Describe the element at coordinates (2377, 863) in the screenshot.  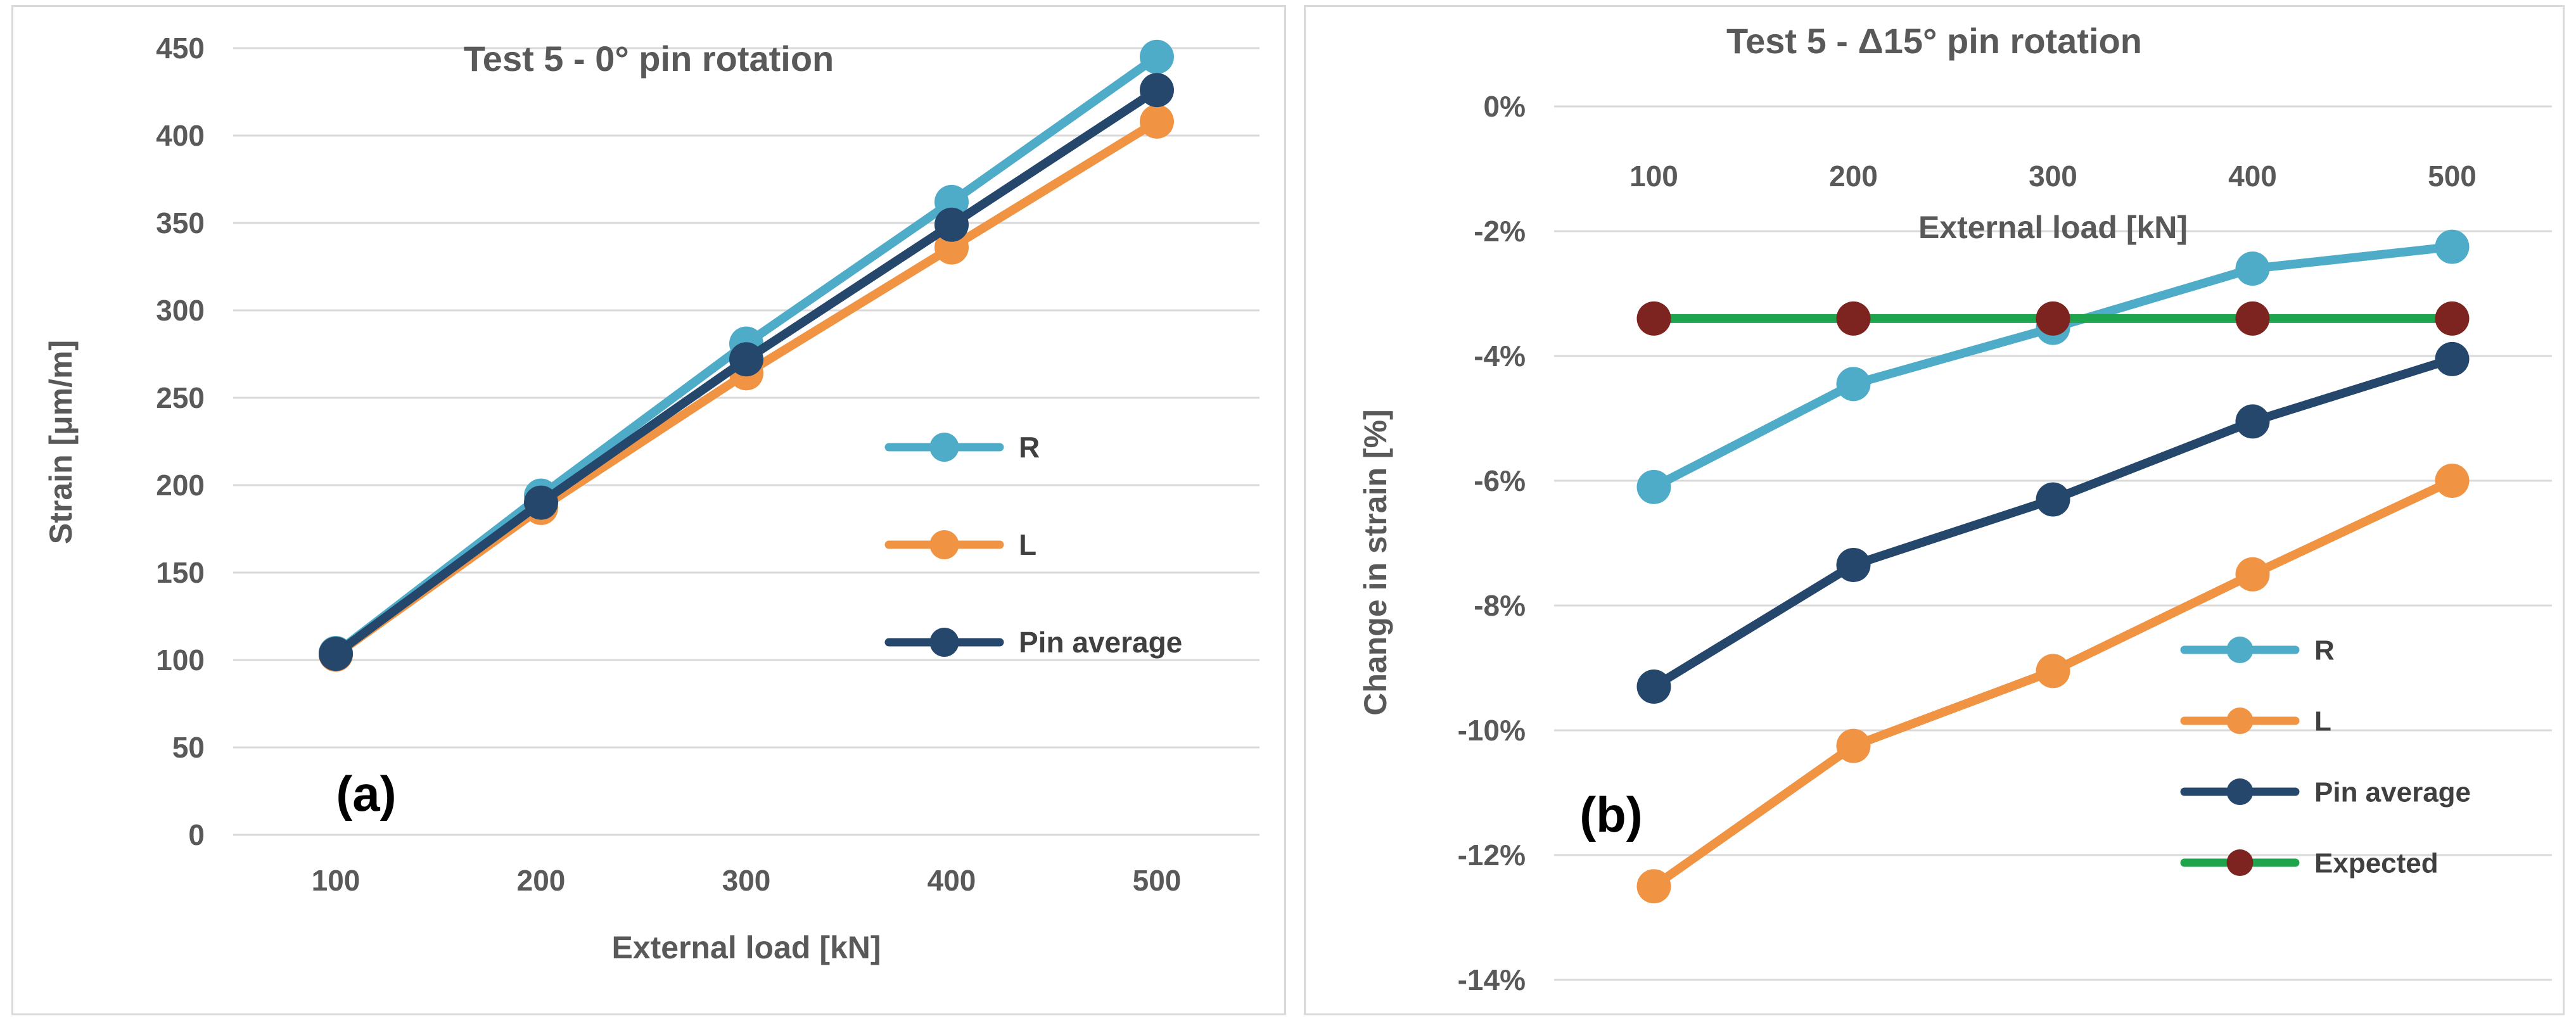
I see `legend-label: Expected` at that location.